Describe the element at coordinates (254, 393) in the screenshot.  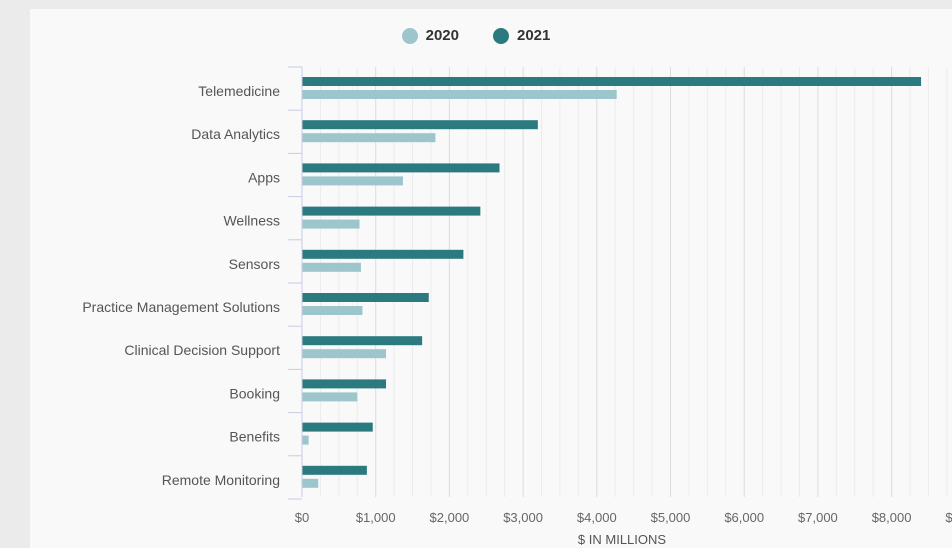
I see `category-label: Booking` at that location.